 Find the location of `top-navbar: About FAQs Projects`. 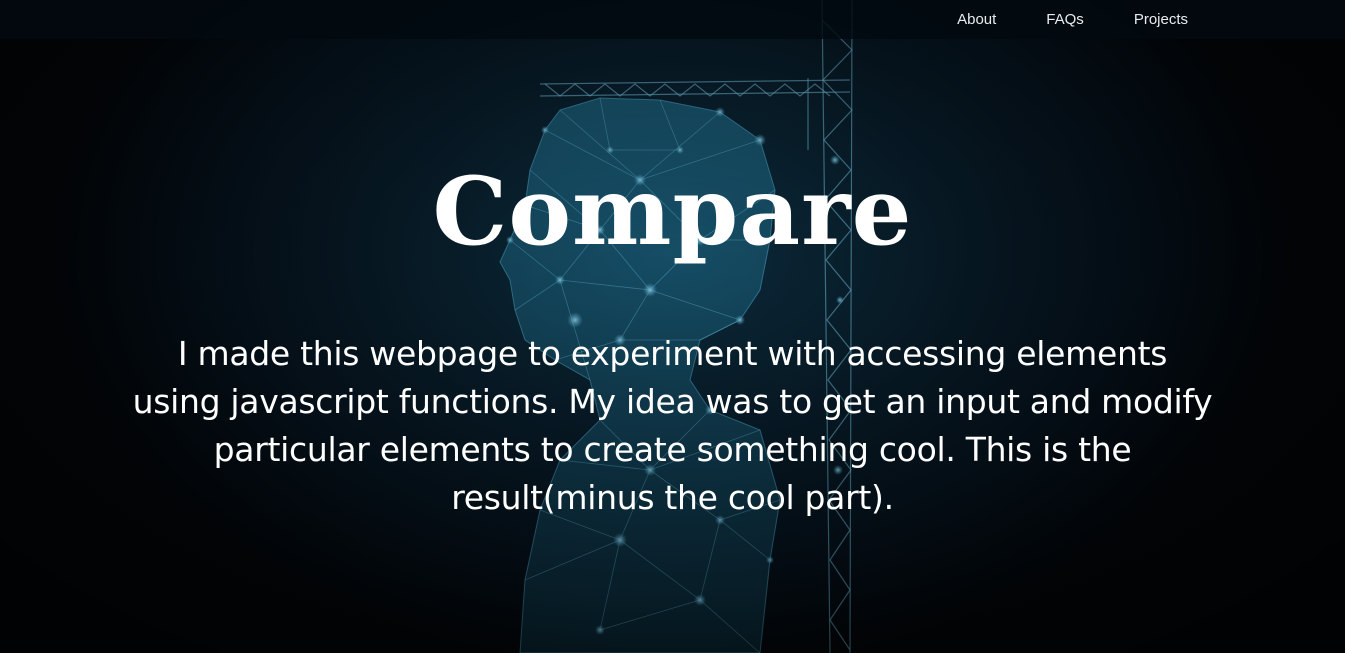

top-navbar: About FAQs Projects is located at coordinates (672, 19).